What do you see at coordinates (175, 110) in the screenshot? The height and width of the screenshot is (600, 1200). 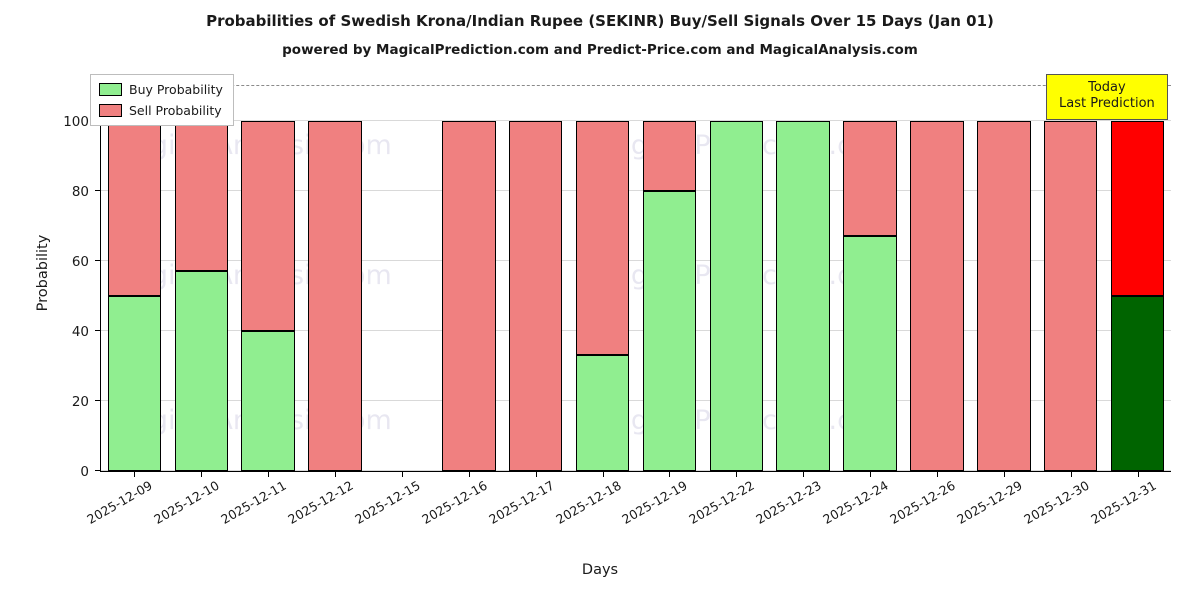 I see `legend-label-sell: Sell Probability` at bounding box center [175, 110].